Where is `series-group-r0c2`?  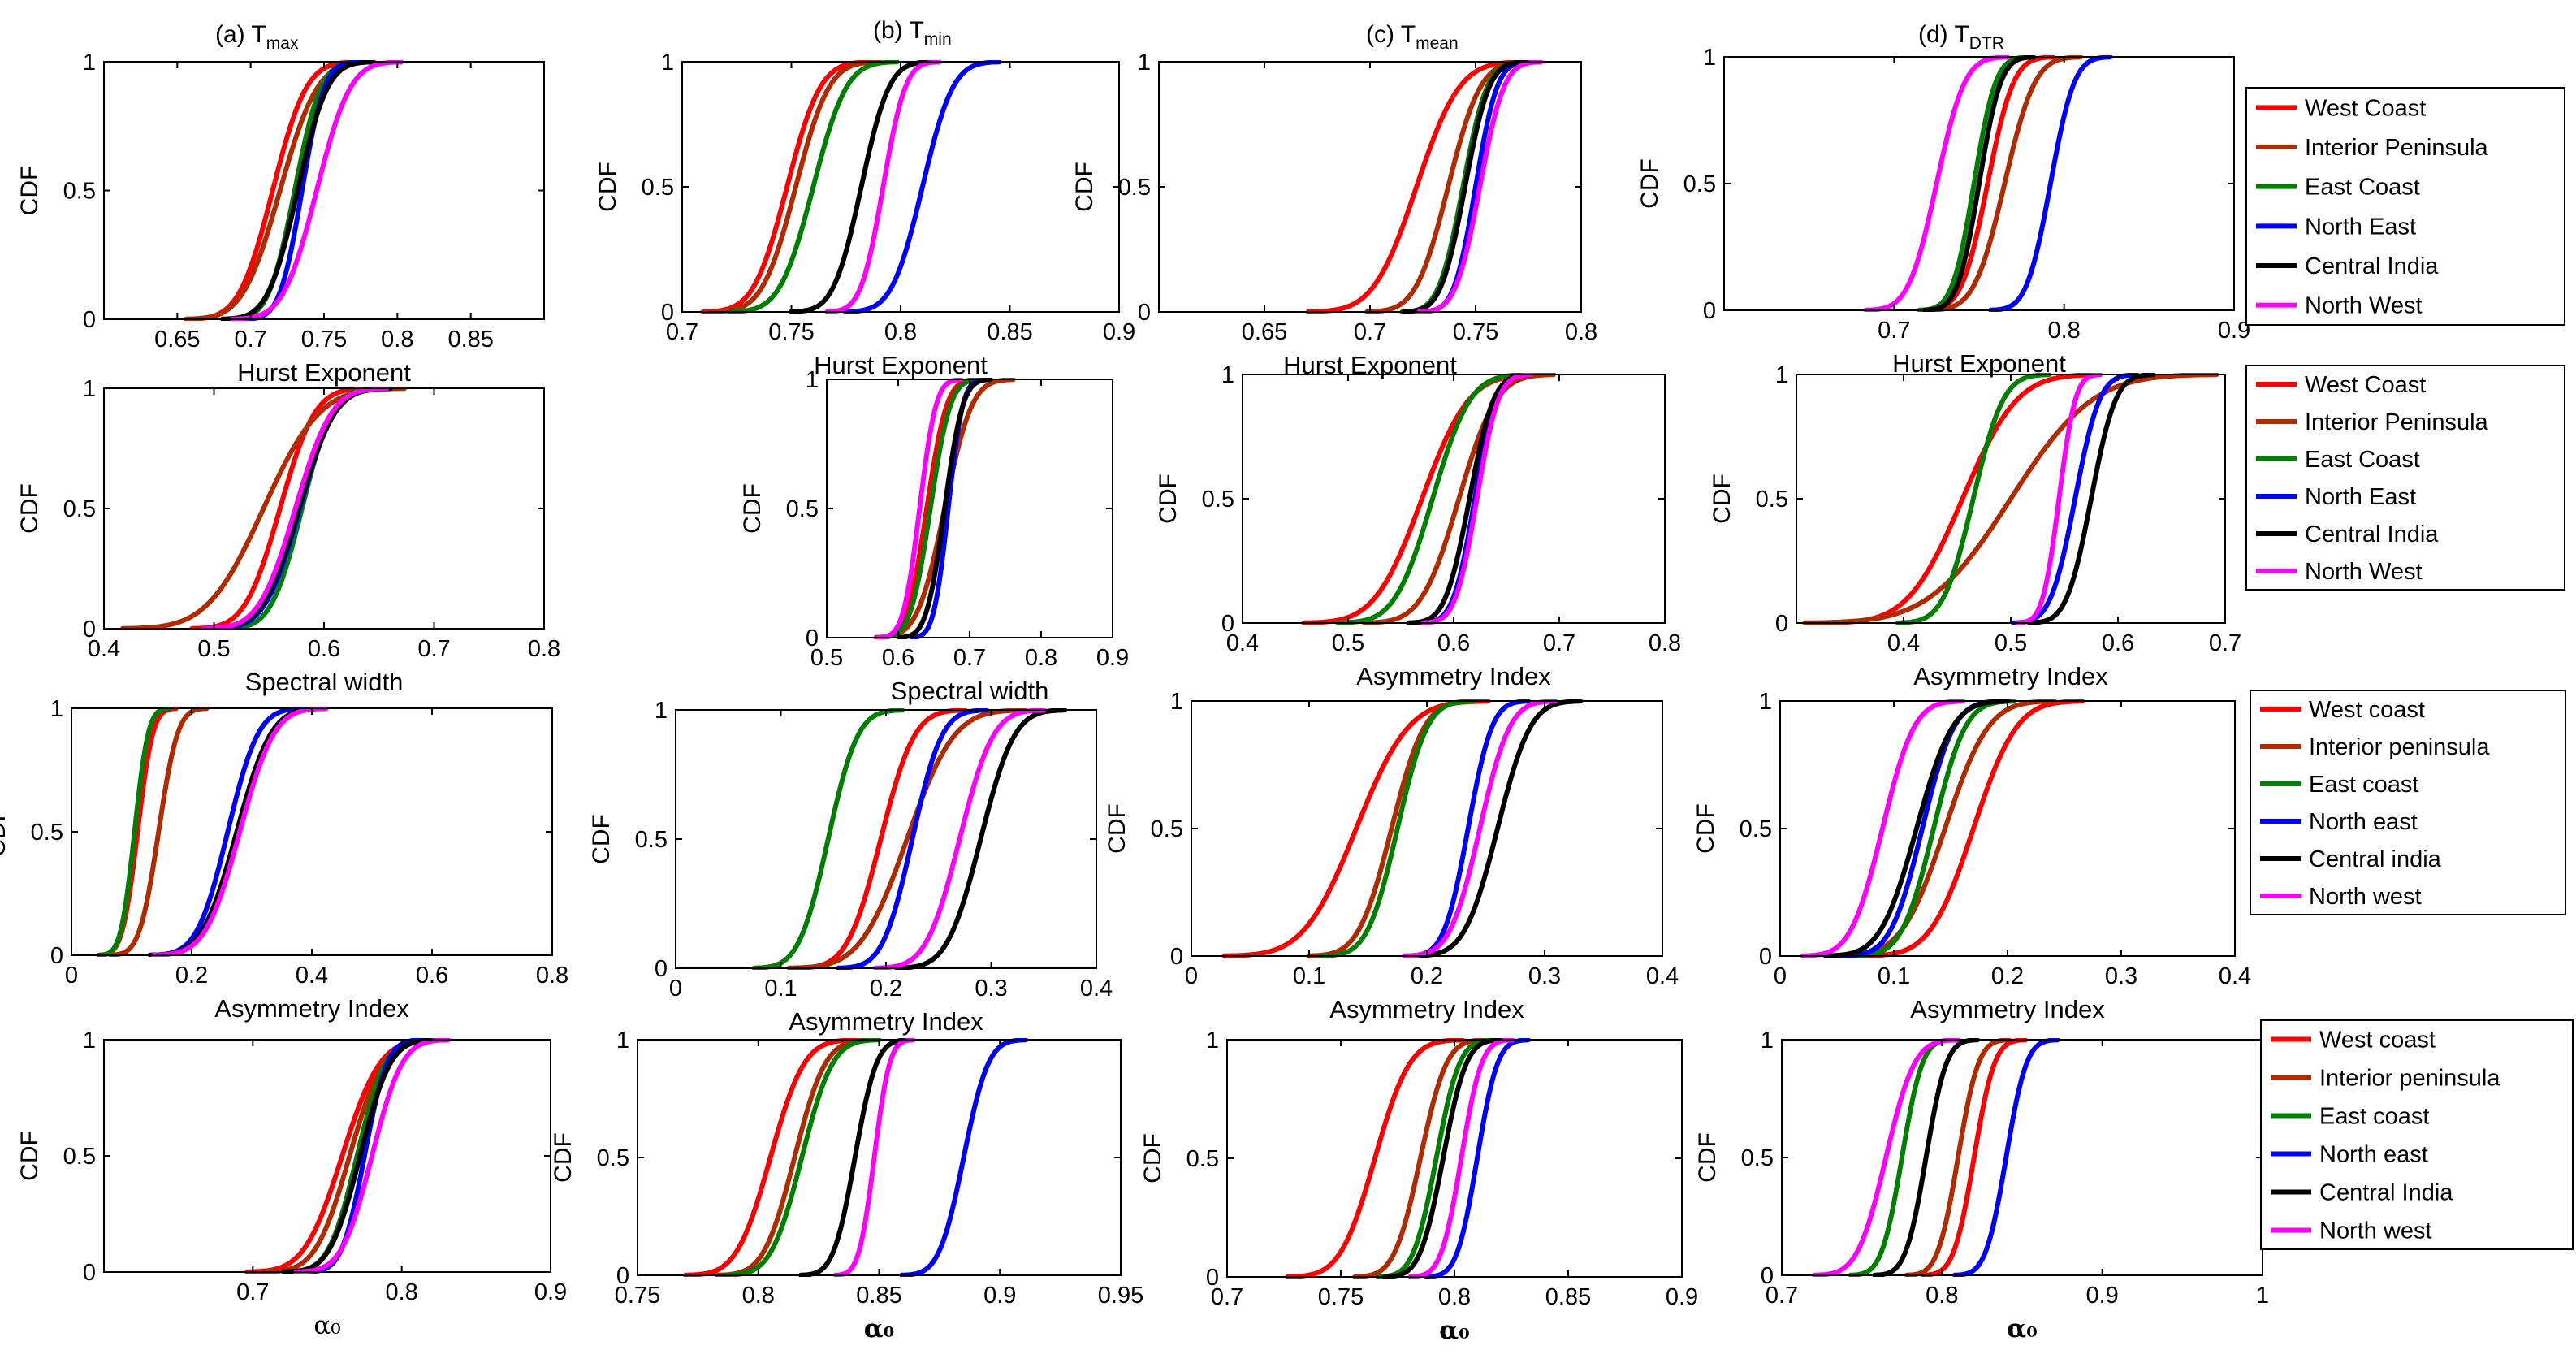
series-group-r0c2 is located at coordinates (1425, 187).